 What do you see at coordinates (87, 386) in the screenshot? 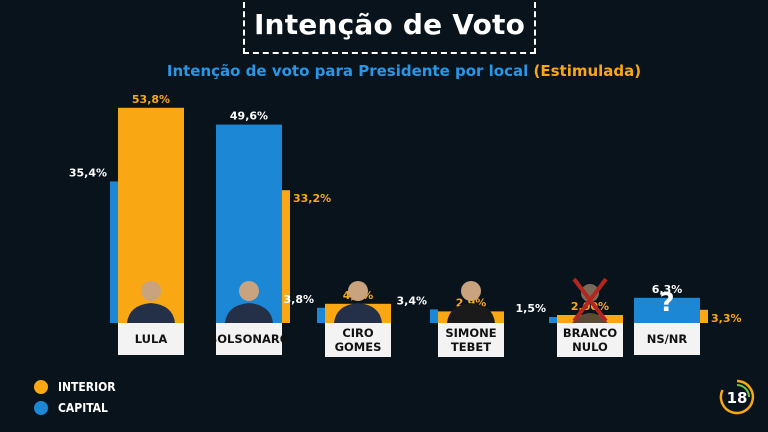
I see `legend-label-interior: INTERIOR` at bounding box center [87, 386].